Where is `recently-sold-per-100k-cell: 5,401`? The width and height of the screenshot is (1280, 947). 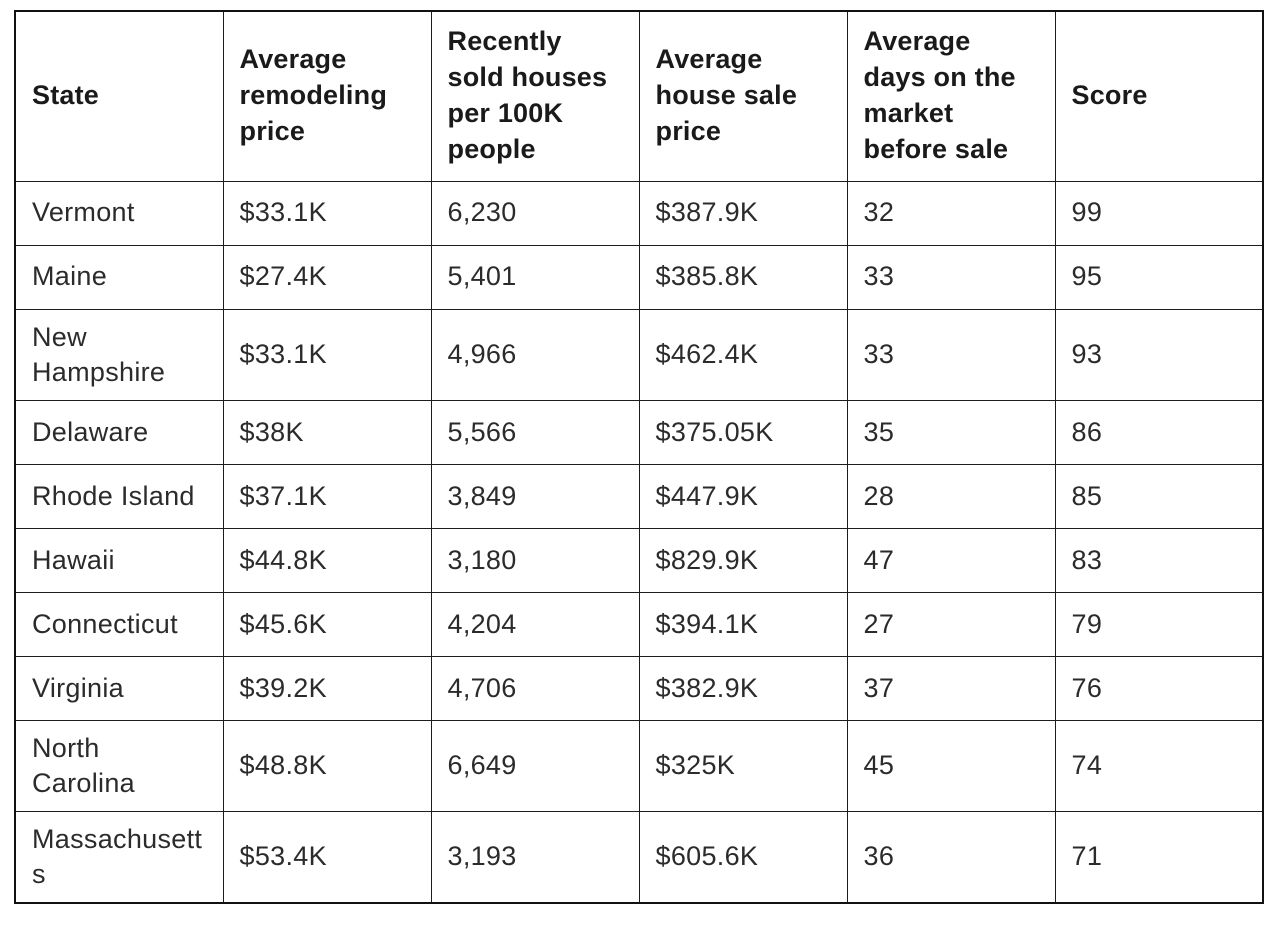 recently-sold-per-100k-cell: 5,401 is located at coordinates (535, 277).